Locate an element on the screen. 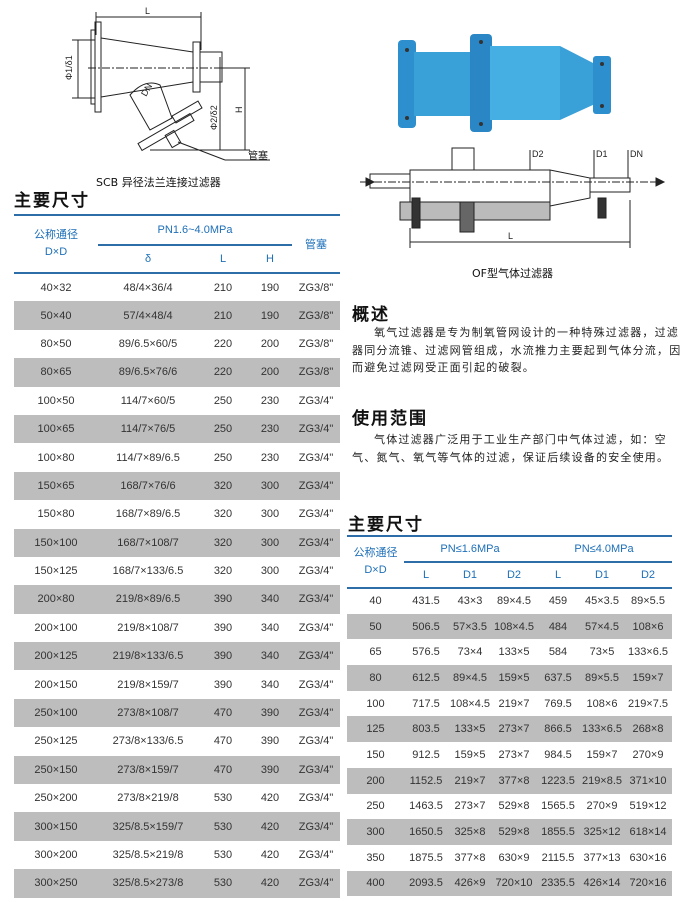  table-cell: 80 is located at coordinates (375, 678).